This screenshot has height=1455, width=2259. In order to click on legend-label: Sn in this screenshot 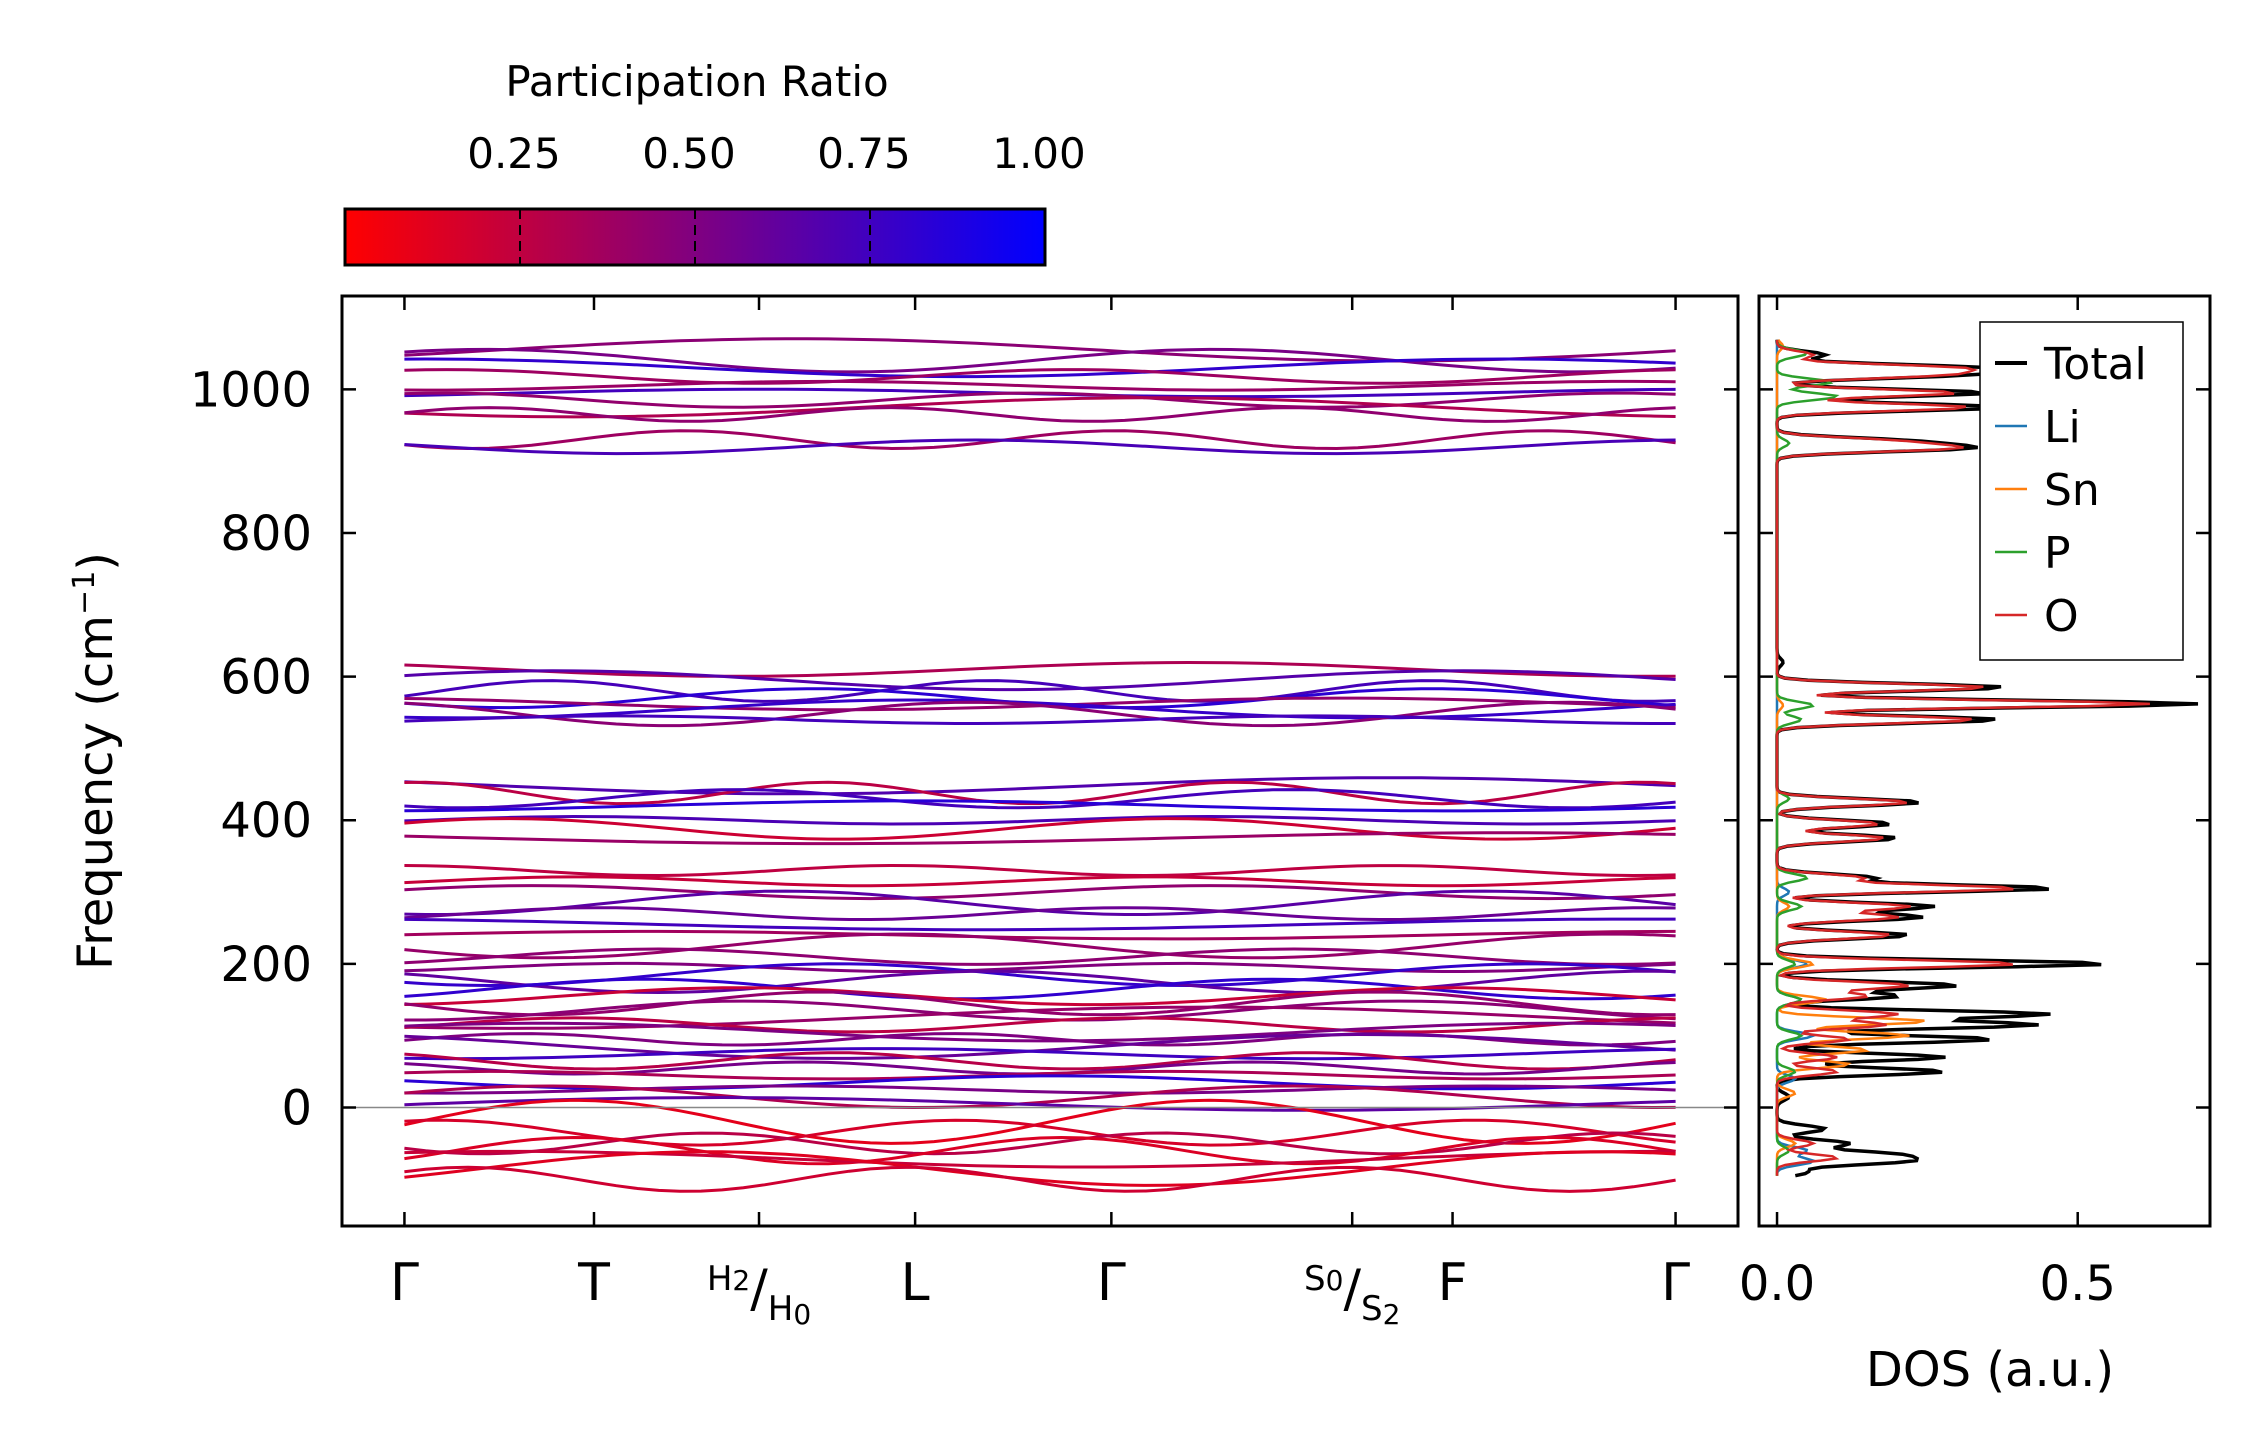, I will do `click(2072, 490)`.